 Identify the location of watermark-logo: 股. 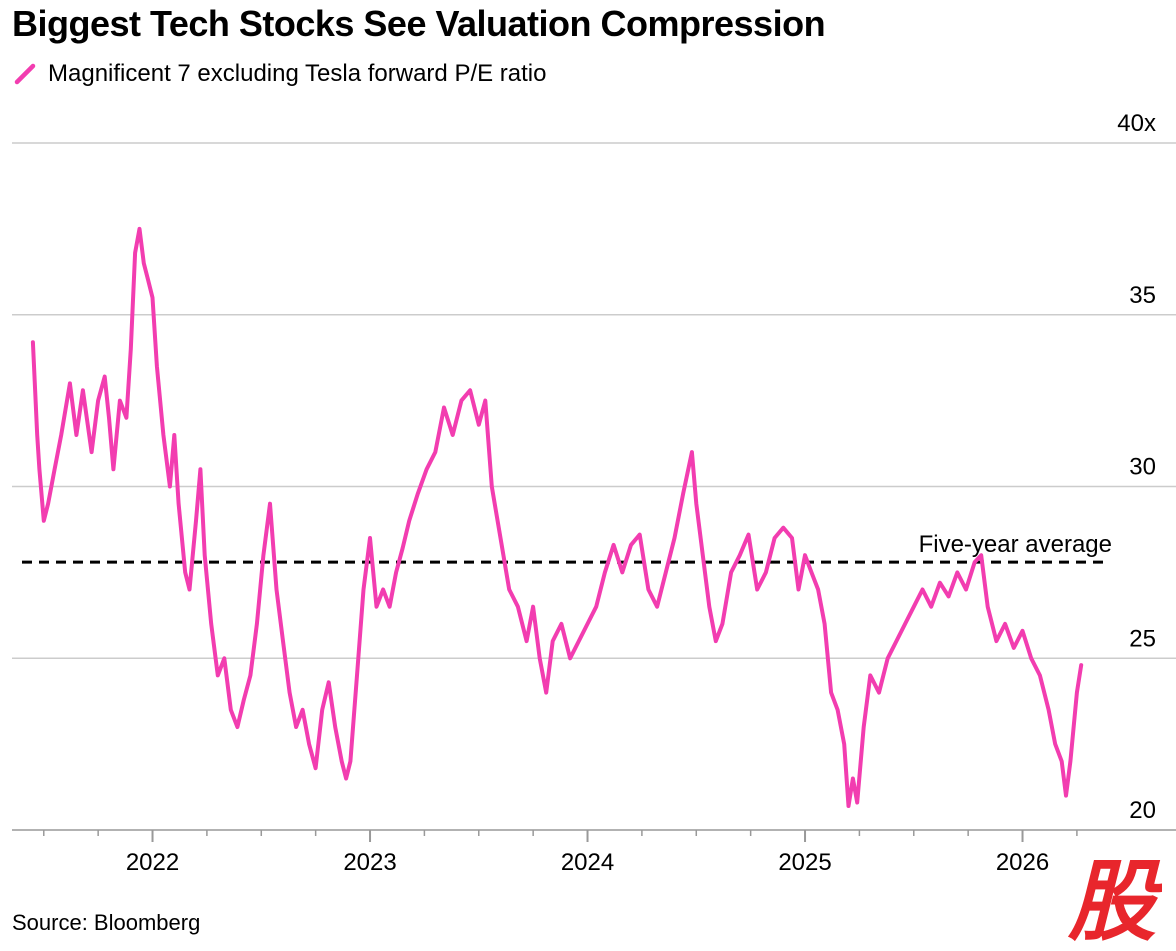
(1114, 897).